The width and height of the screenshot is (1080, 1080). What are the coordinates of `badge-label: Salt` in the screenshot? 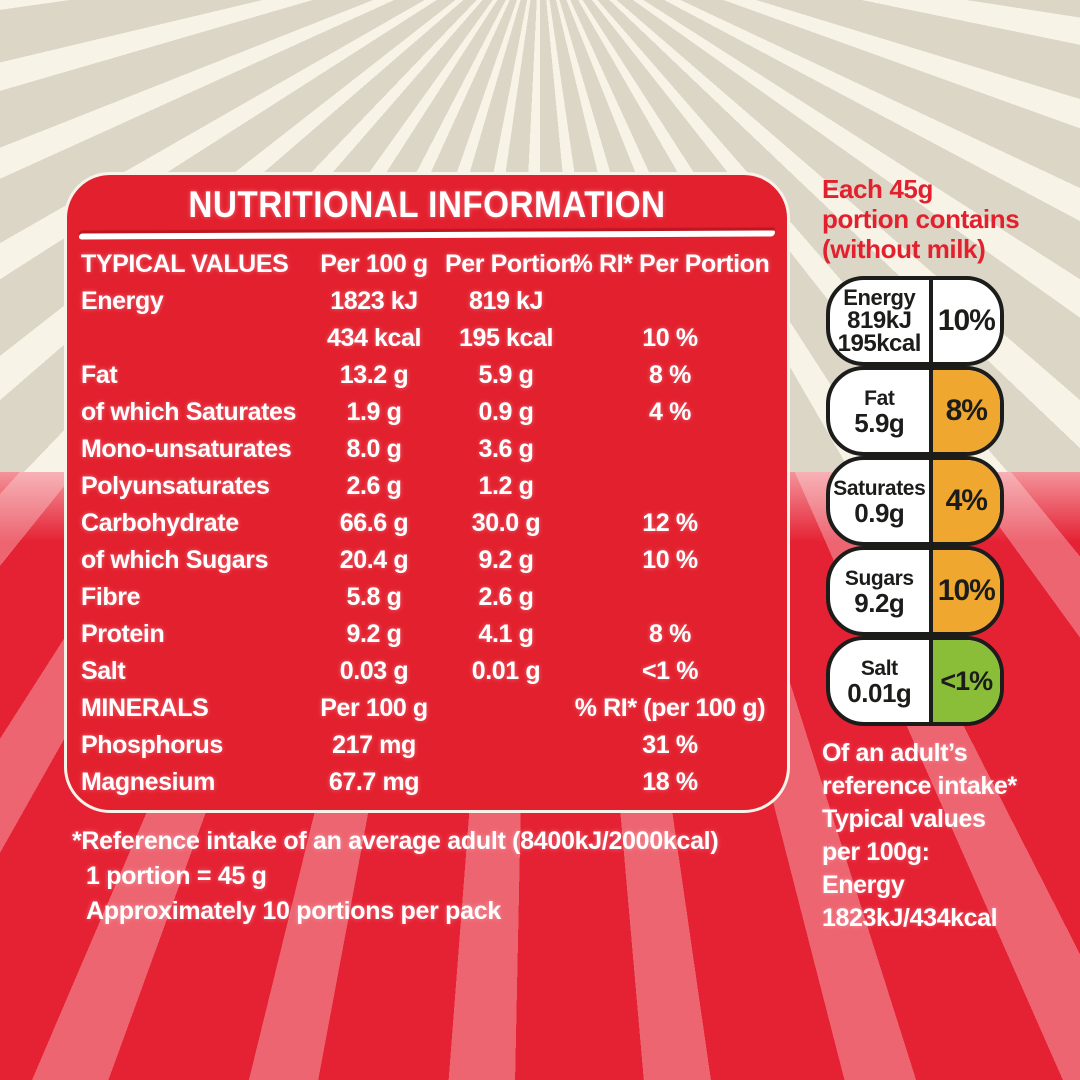 It's located at (879, 668).